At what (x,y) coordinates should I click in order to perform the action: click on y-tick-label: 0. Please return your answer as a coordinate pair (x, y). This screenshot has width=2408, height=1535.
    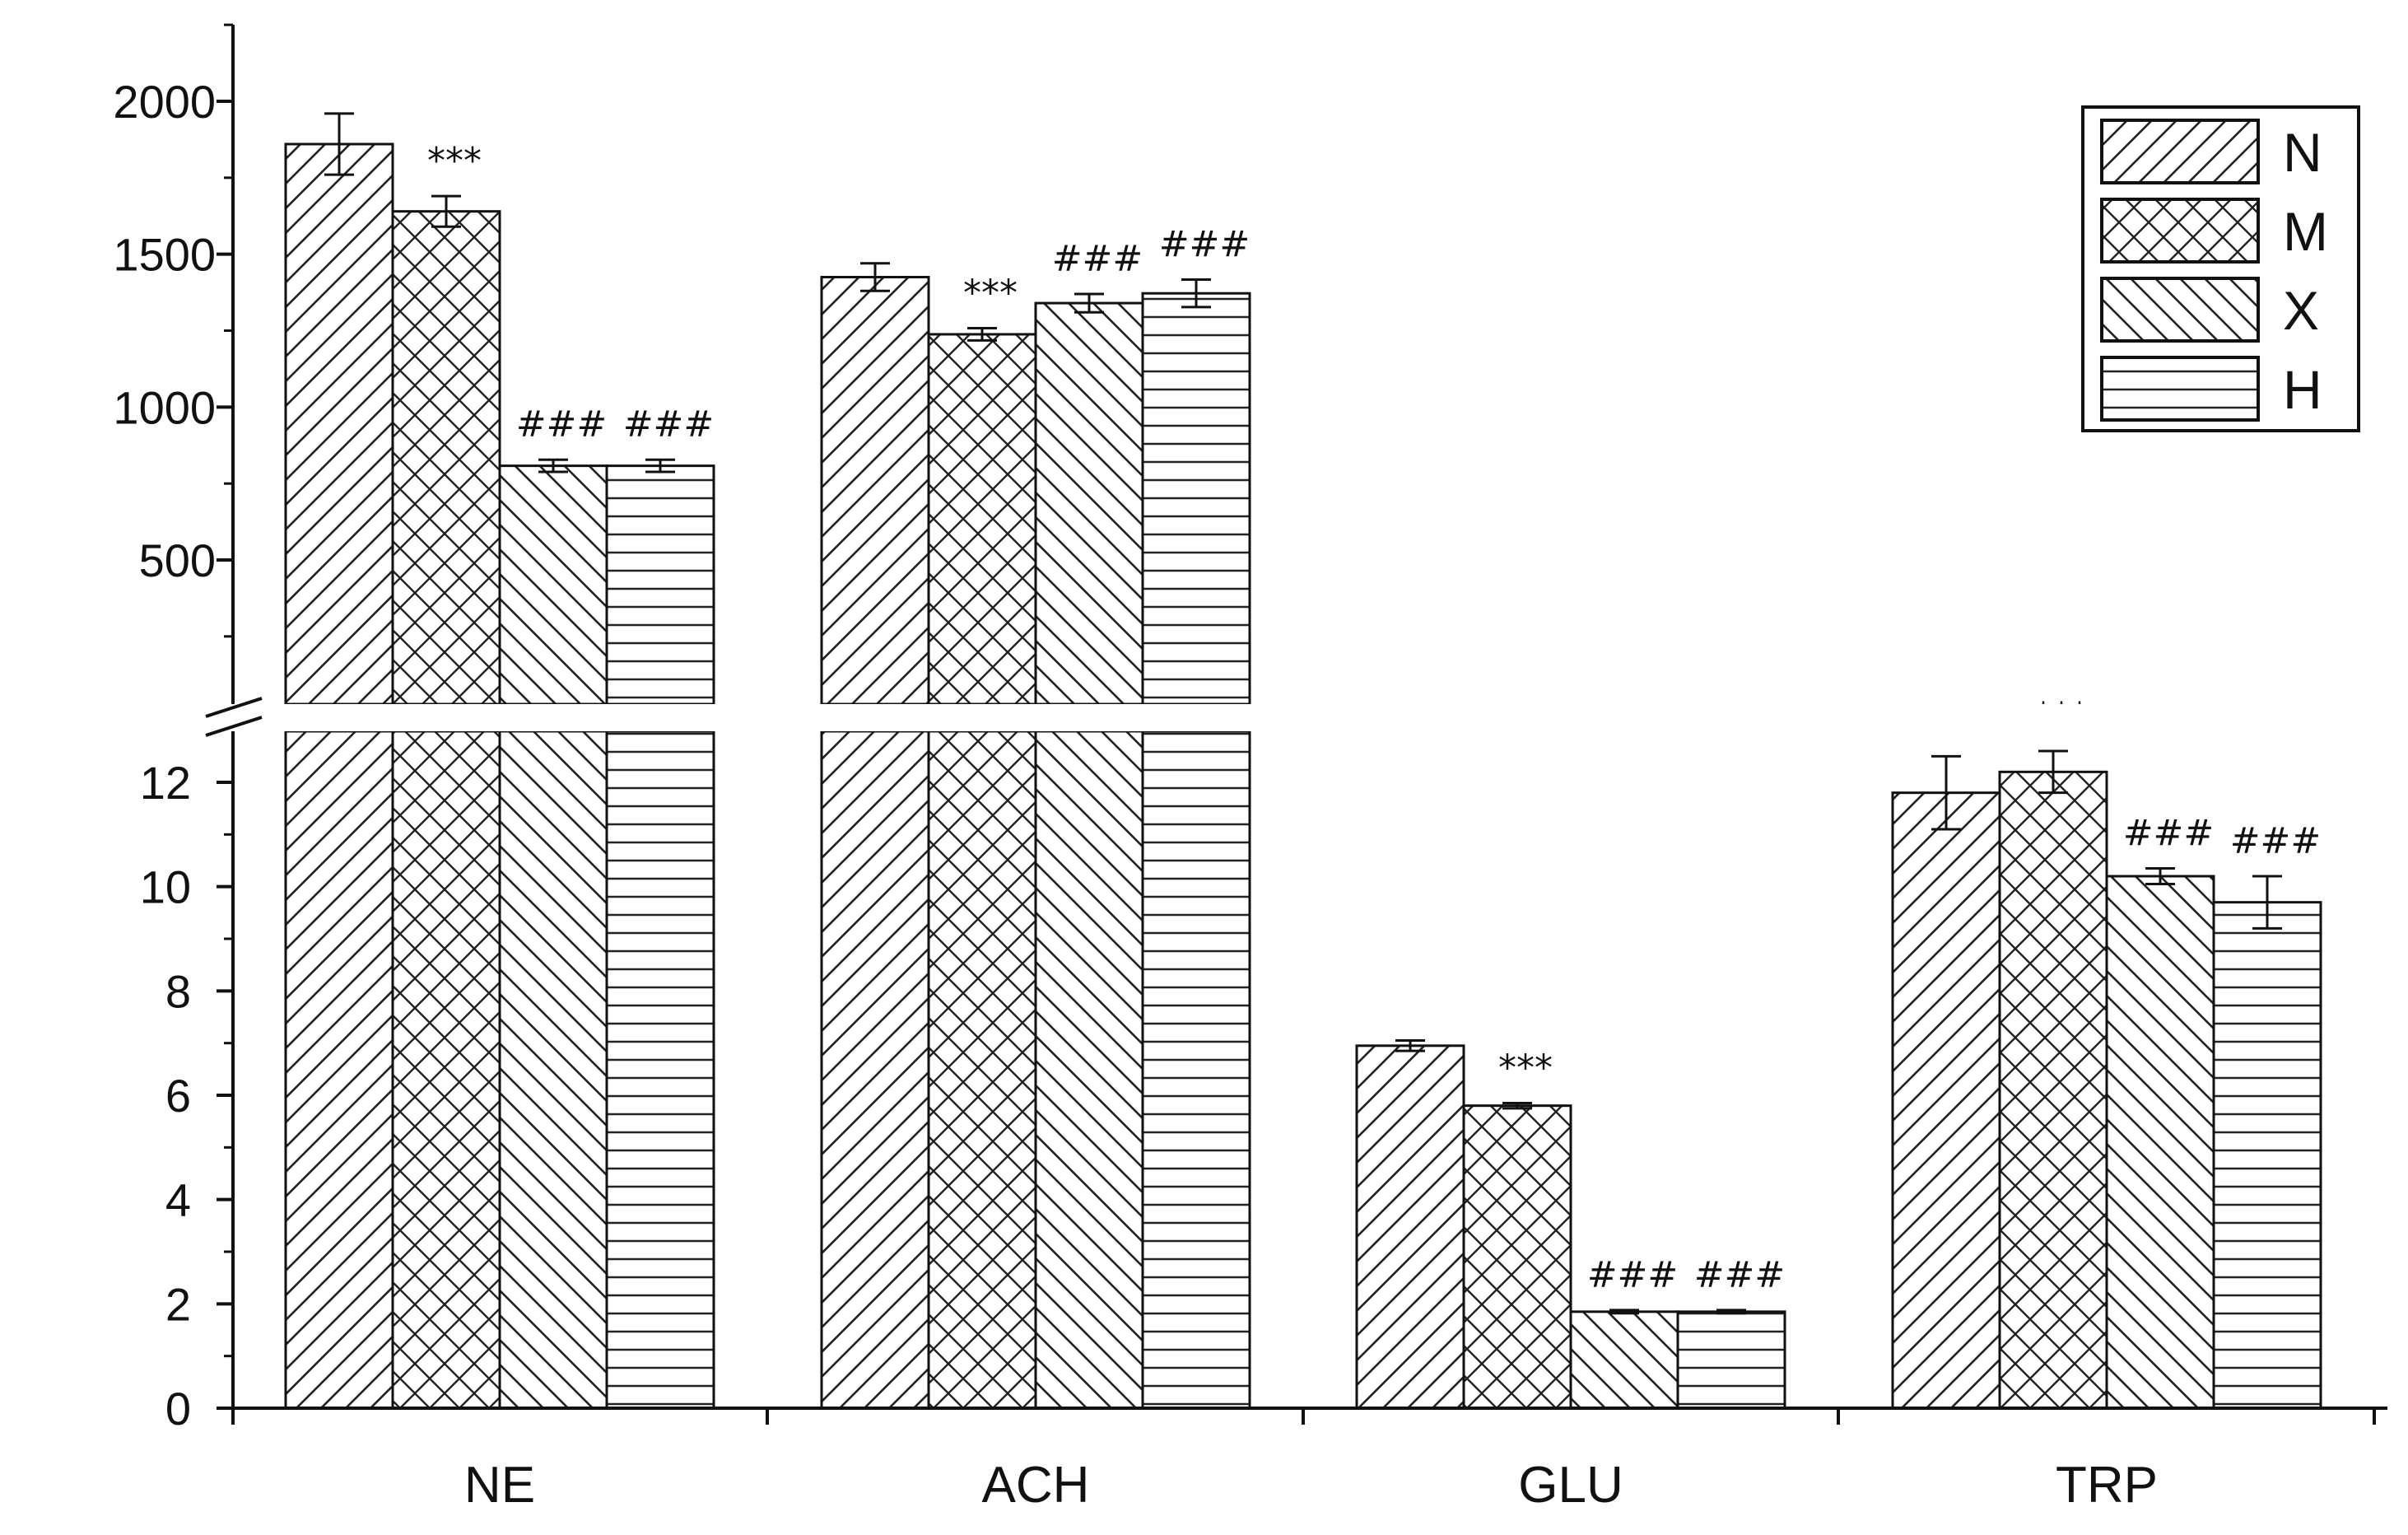
    Looking at the image, I should click on (178, 1409).